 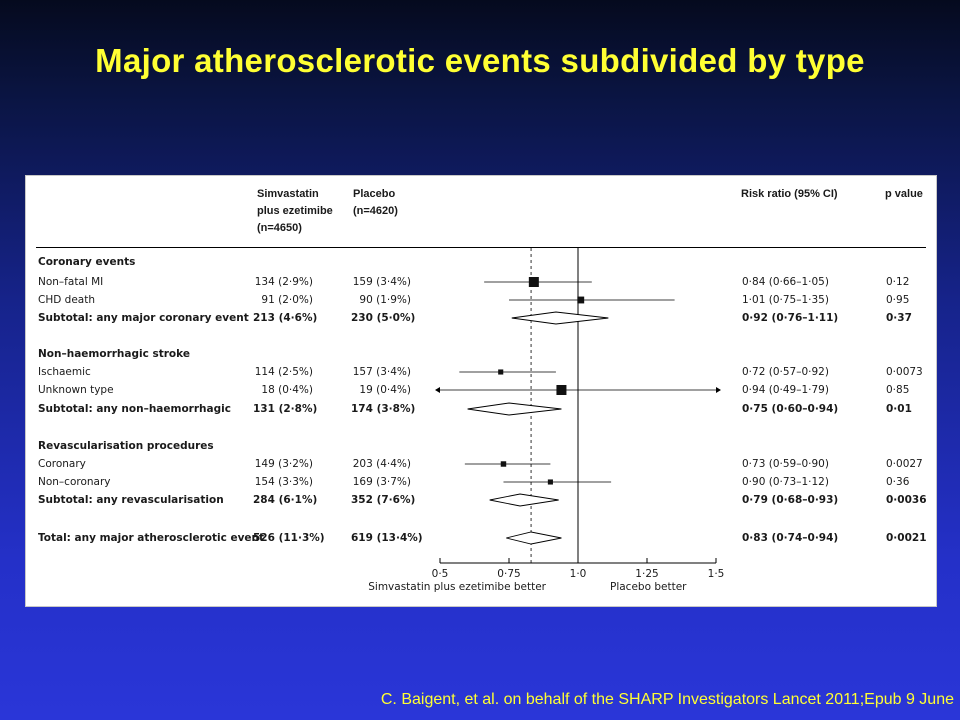 What do you see at coordinates (437, 390) in the screenshot?
I see `ci-arrow-left` at bounding box center [437, 390].